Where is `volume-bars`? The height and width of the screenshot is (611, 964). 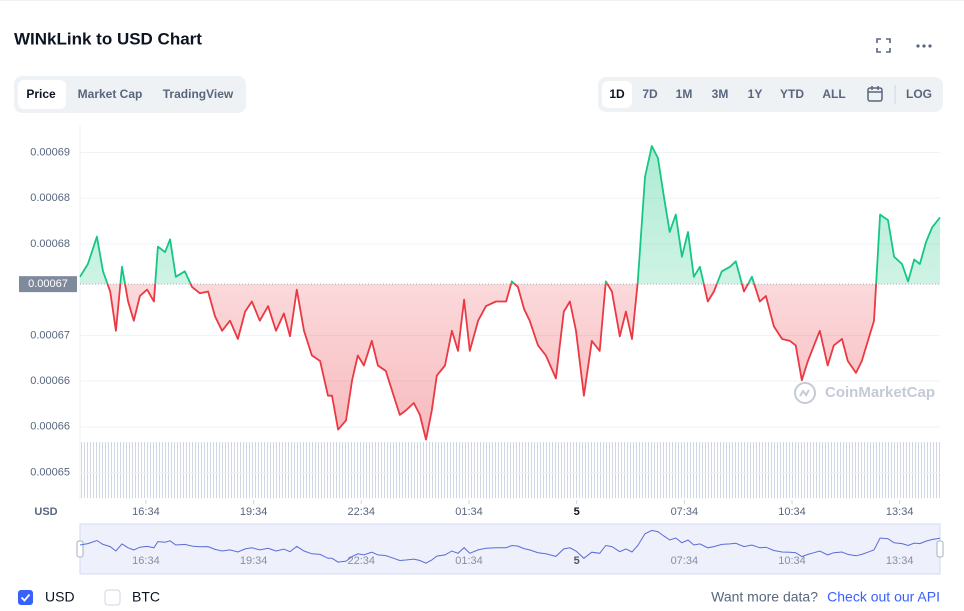 volume-bars is located at coordinates (510, 470).